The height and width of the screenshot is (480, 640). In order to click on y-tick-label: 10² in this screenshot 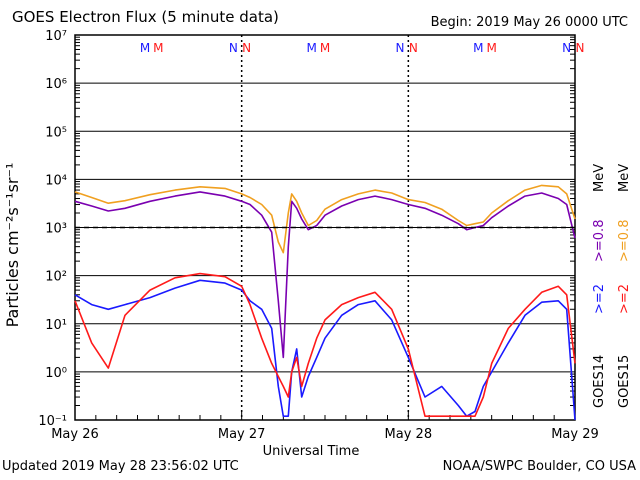, I will do `click(56, 277)`.